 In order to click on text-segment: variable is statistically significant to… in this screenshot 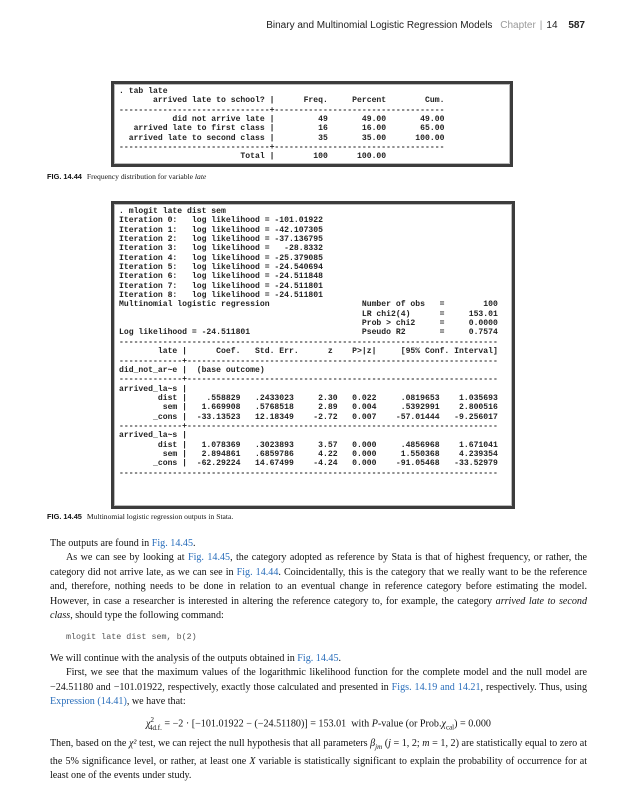, I will do `click(318, 768)`.